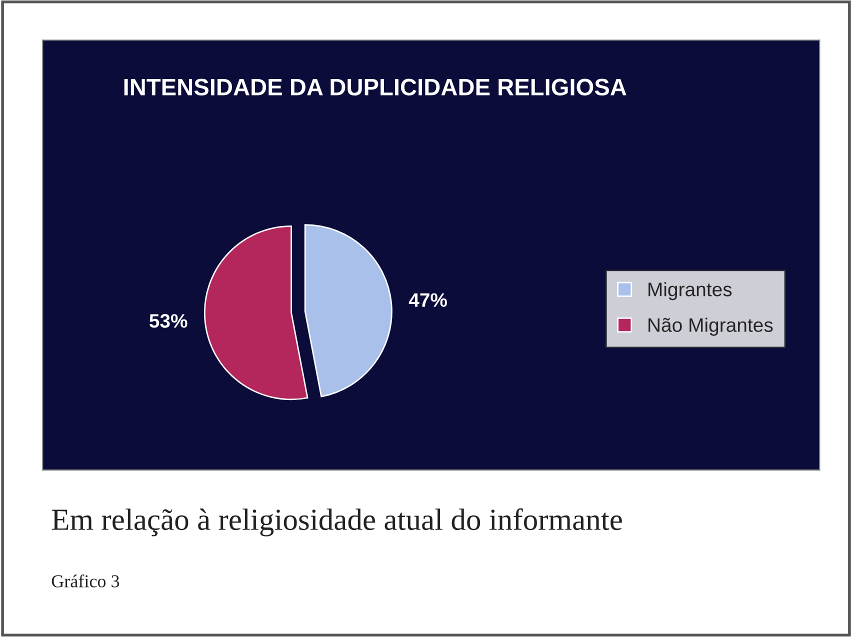 The image size is (852, 637). I want to click on legend-label: Não Migrantes, so click(710, 327).